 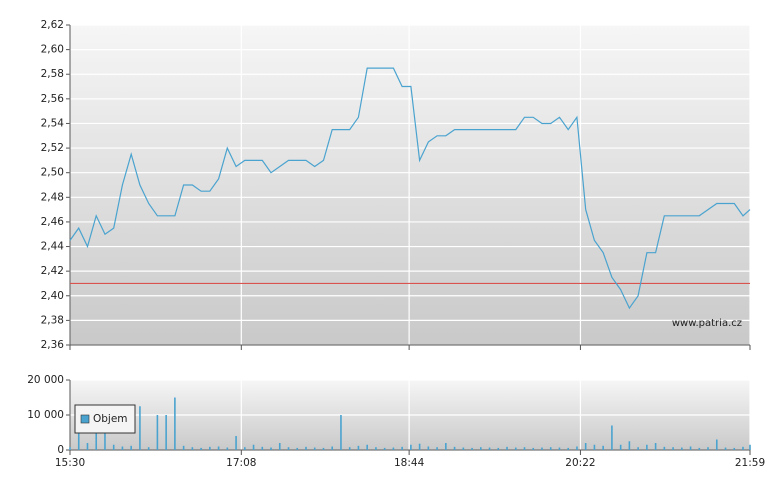 I want to click on y-tick-label: 2,38, so click(x=52, y=320).